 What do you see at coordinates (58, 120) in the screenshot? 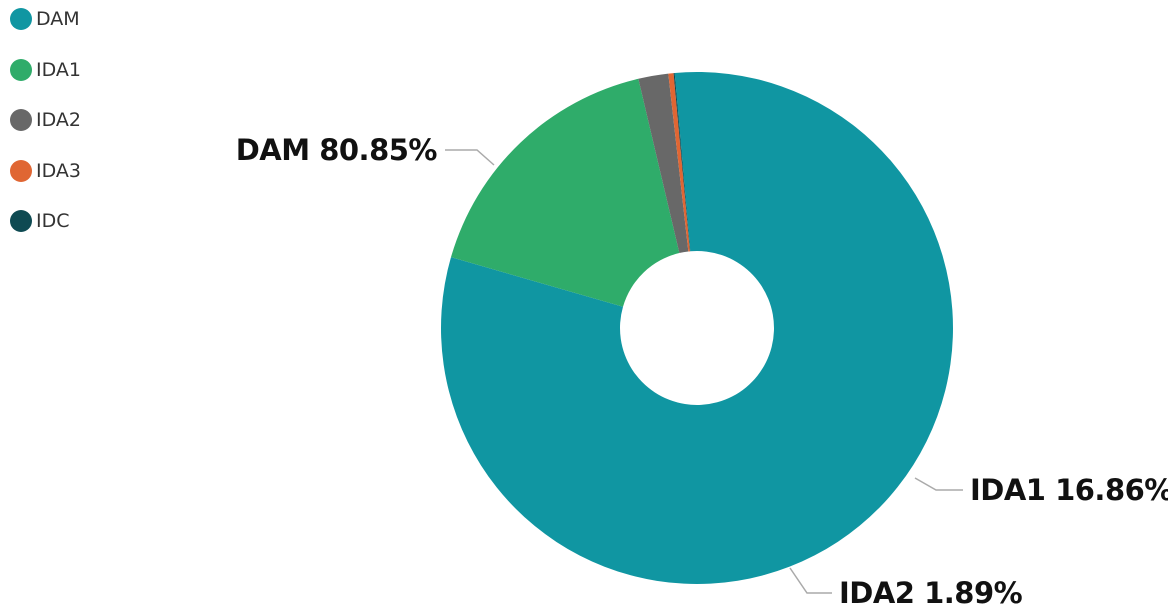
I see `legend-label-ida2: IDA2` at bounding box center [58, 120].